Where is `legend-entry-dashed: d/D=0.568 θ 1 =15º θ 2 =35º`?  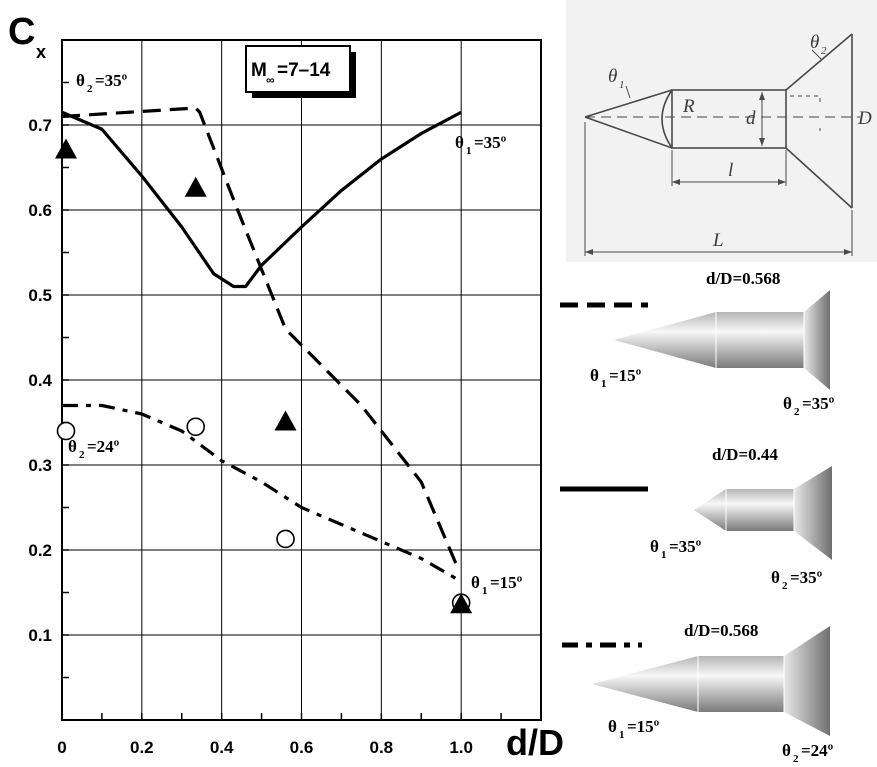
legend-entry-dashed: d/D=0.568 θ 1 =15º θ 2 =35º is located at coordinates (697, 343).